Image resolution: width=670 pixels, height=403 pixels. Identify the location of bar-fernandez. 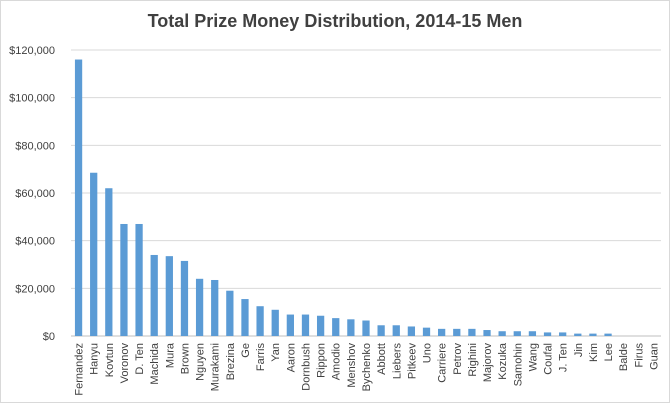
(78, 198).